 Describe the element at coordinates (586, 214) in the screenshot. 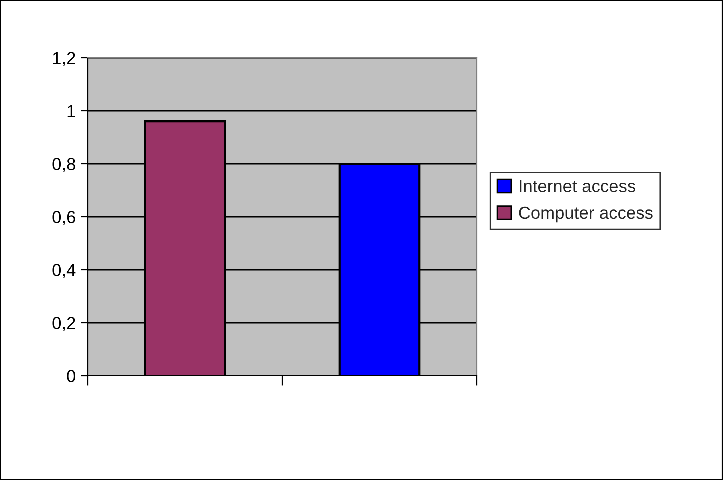

I see `legend-label: Computer access` at that location.